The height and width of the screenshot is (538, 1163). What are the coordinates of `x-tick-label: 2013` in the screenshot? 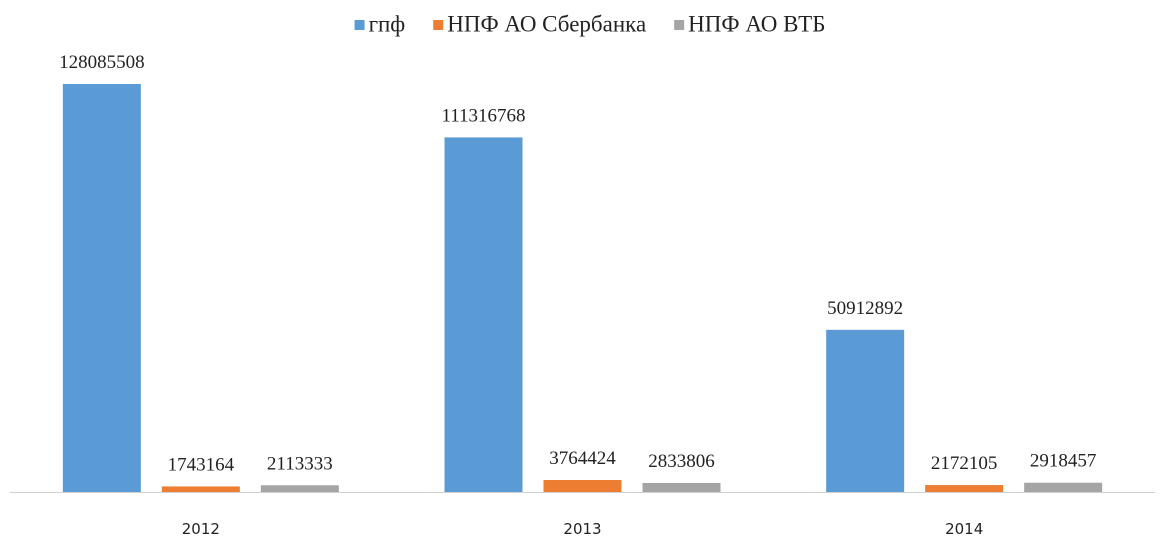 It's located at (582, 529).